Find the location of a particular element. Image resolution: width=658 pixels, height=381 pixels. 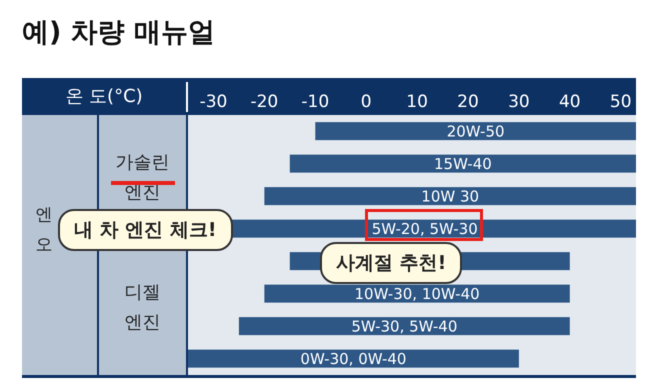

y-tick-label: 10W 30 is located at coordinates (450, 196).